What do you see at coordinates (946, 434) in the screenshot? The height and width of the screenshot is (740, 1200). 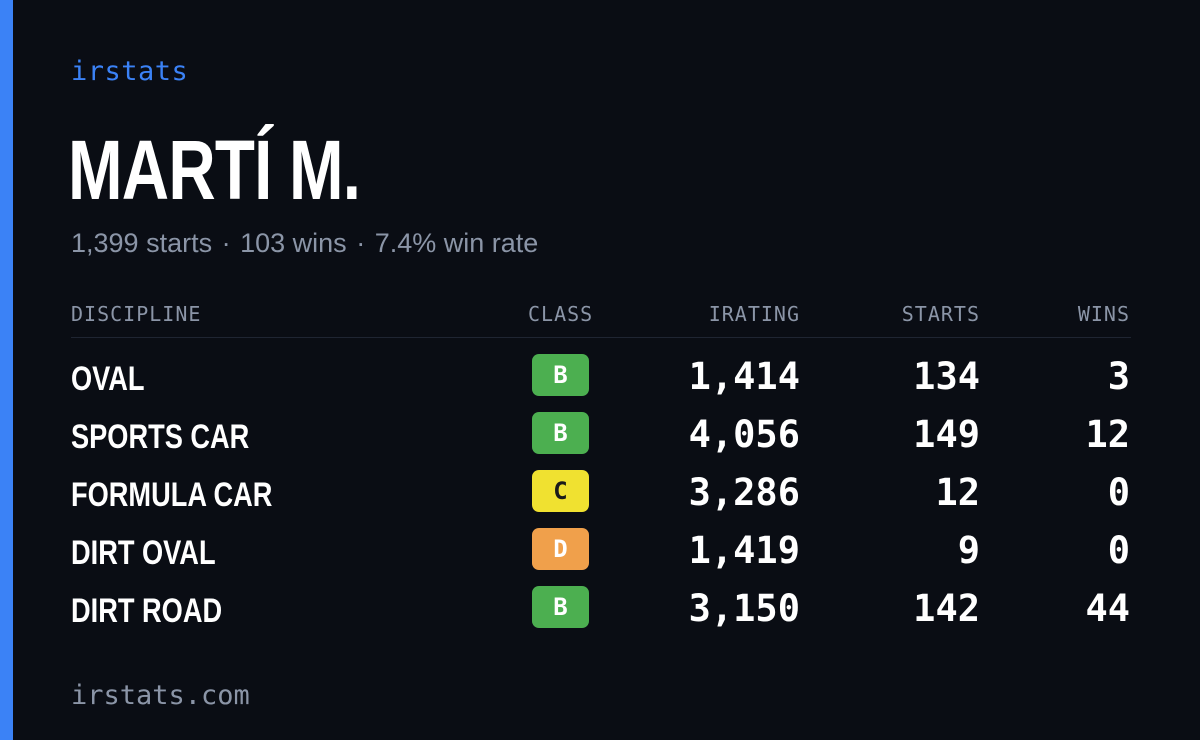 I see `starts-cell: 149` at bounding box center [946, 434].